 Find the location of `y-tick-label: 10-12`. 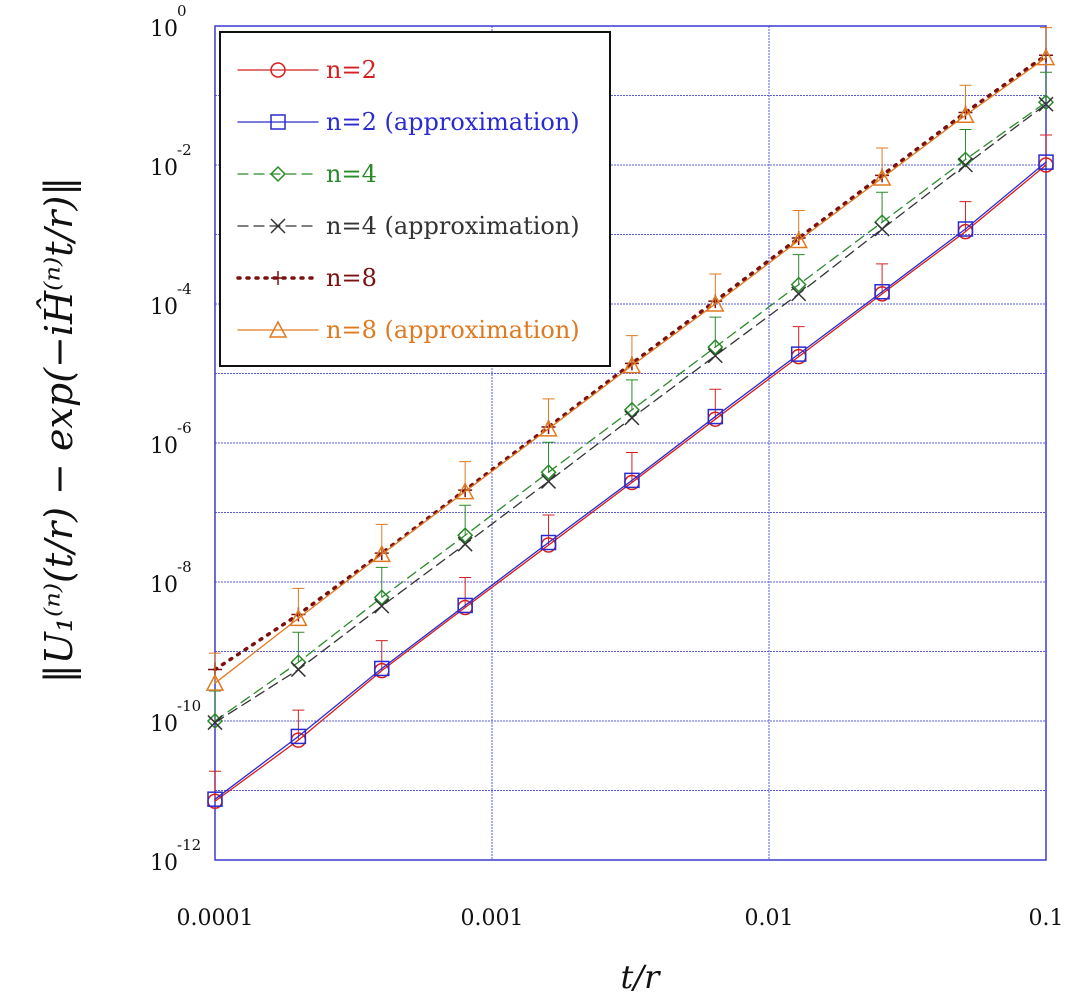

y-tick-label: 10-12 is located at coordinates (175, 856).